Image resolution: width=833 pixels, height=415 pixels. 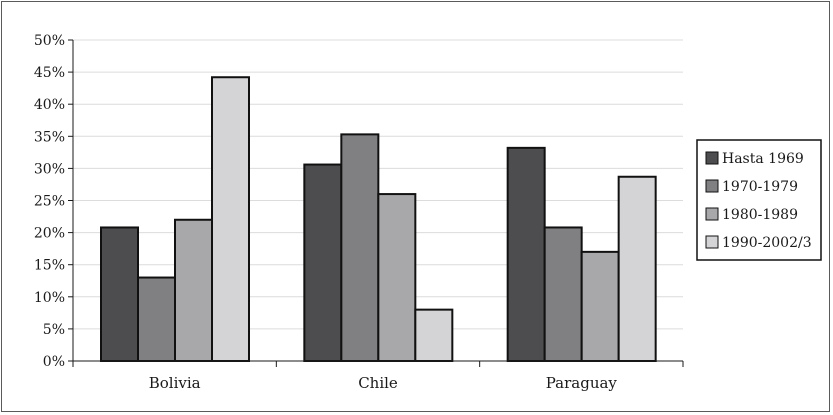 I want to click on y-tick-label: 5%, so click(x=54, y=330).